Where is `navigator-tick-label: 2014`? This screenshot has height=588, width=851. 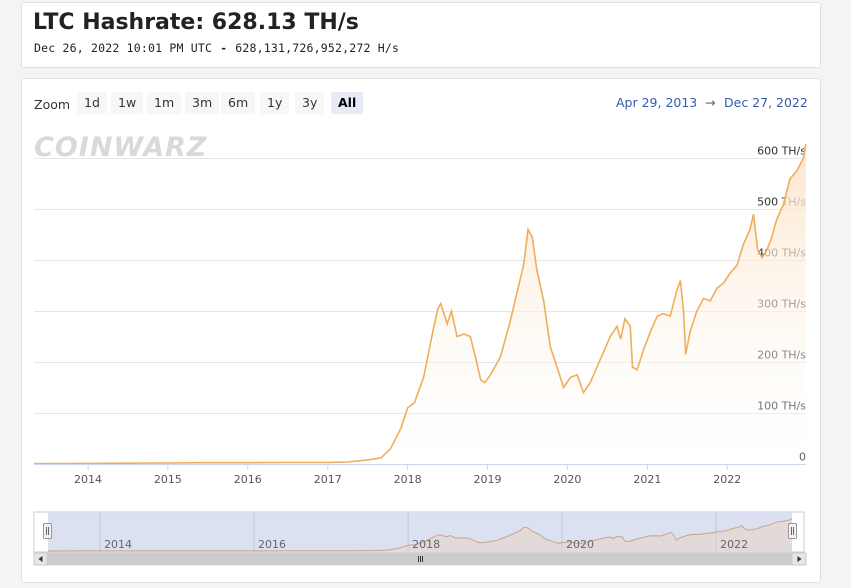 navigator-tick-label: 2014 is located at coordinates (118, 544).